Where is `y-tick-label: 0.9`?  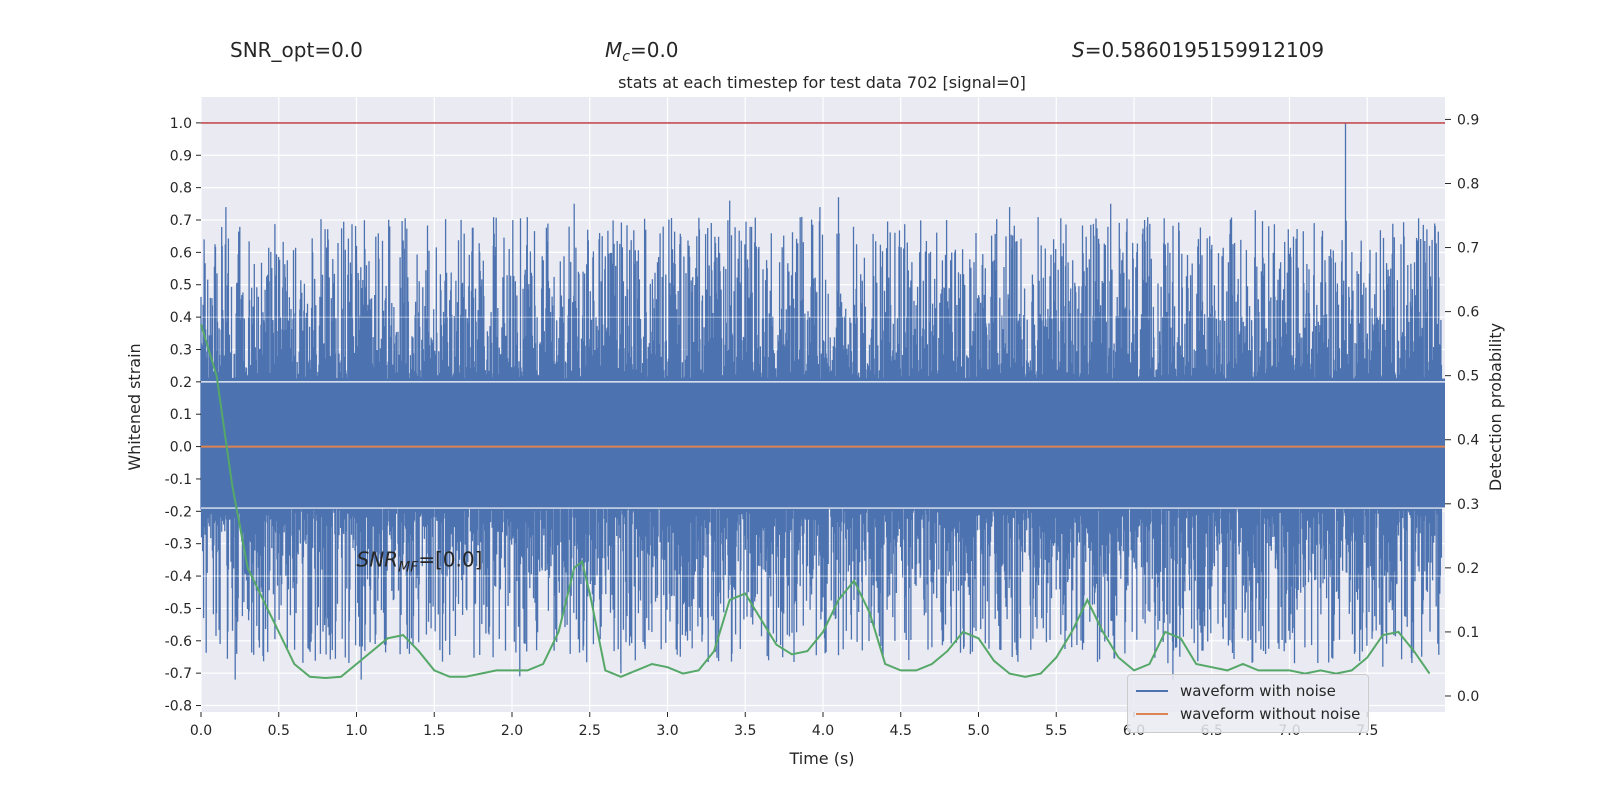
y-tick-label: 0.9 is located at coordinates (181, 156).